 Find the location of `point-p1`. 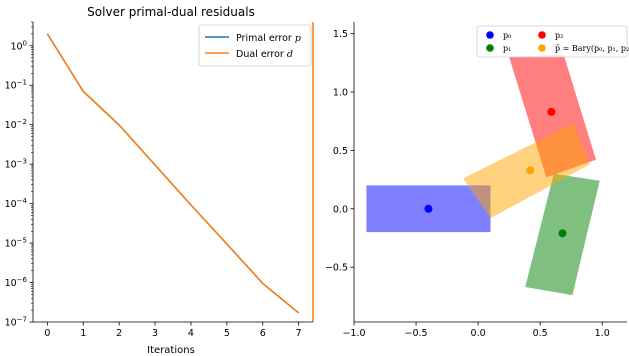

point-p1 is located at coordinates (562, 233).